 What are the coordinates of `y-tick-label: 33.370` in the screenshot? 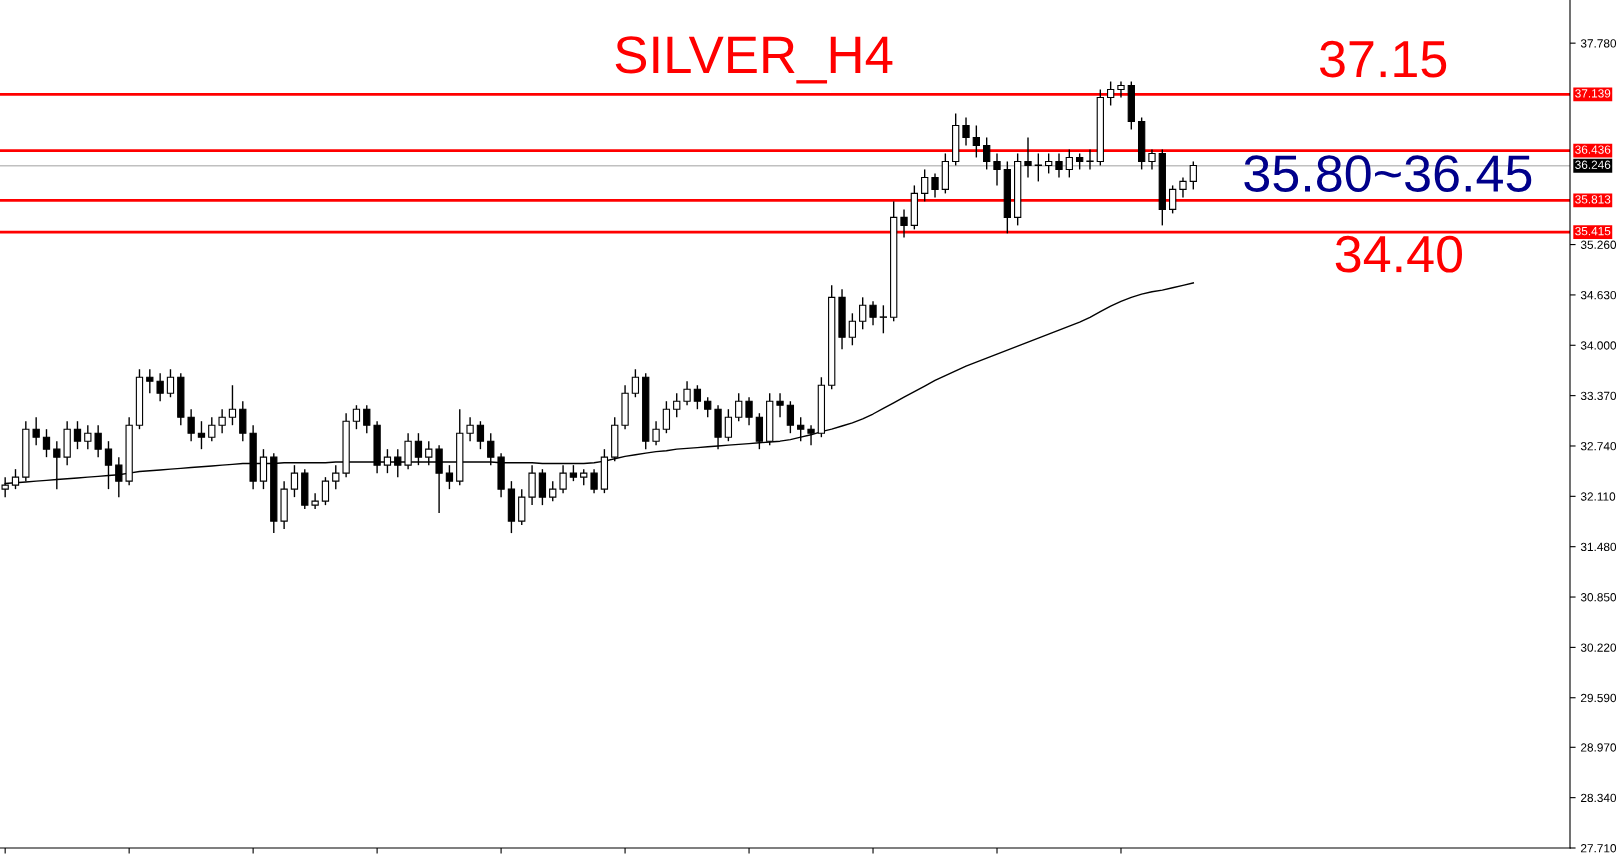 It's located at (1598, 396).